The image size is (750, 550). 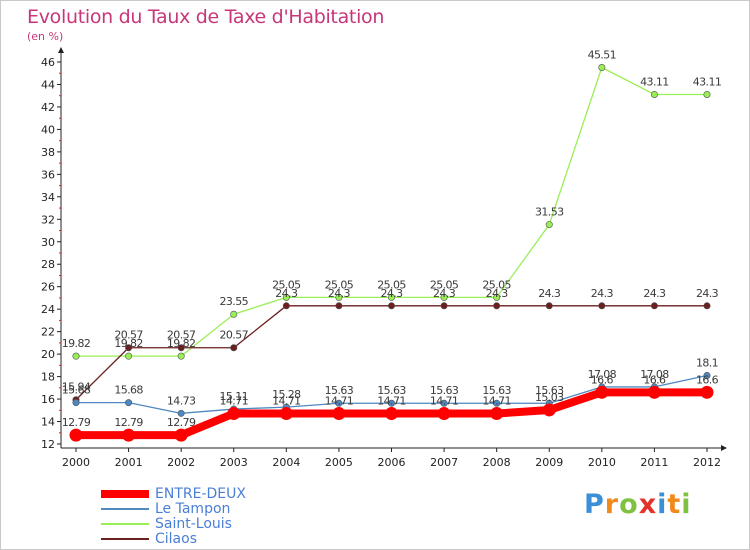 I want to click on y-tick-label: 44, so click(x=48, y=84).